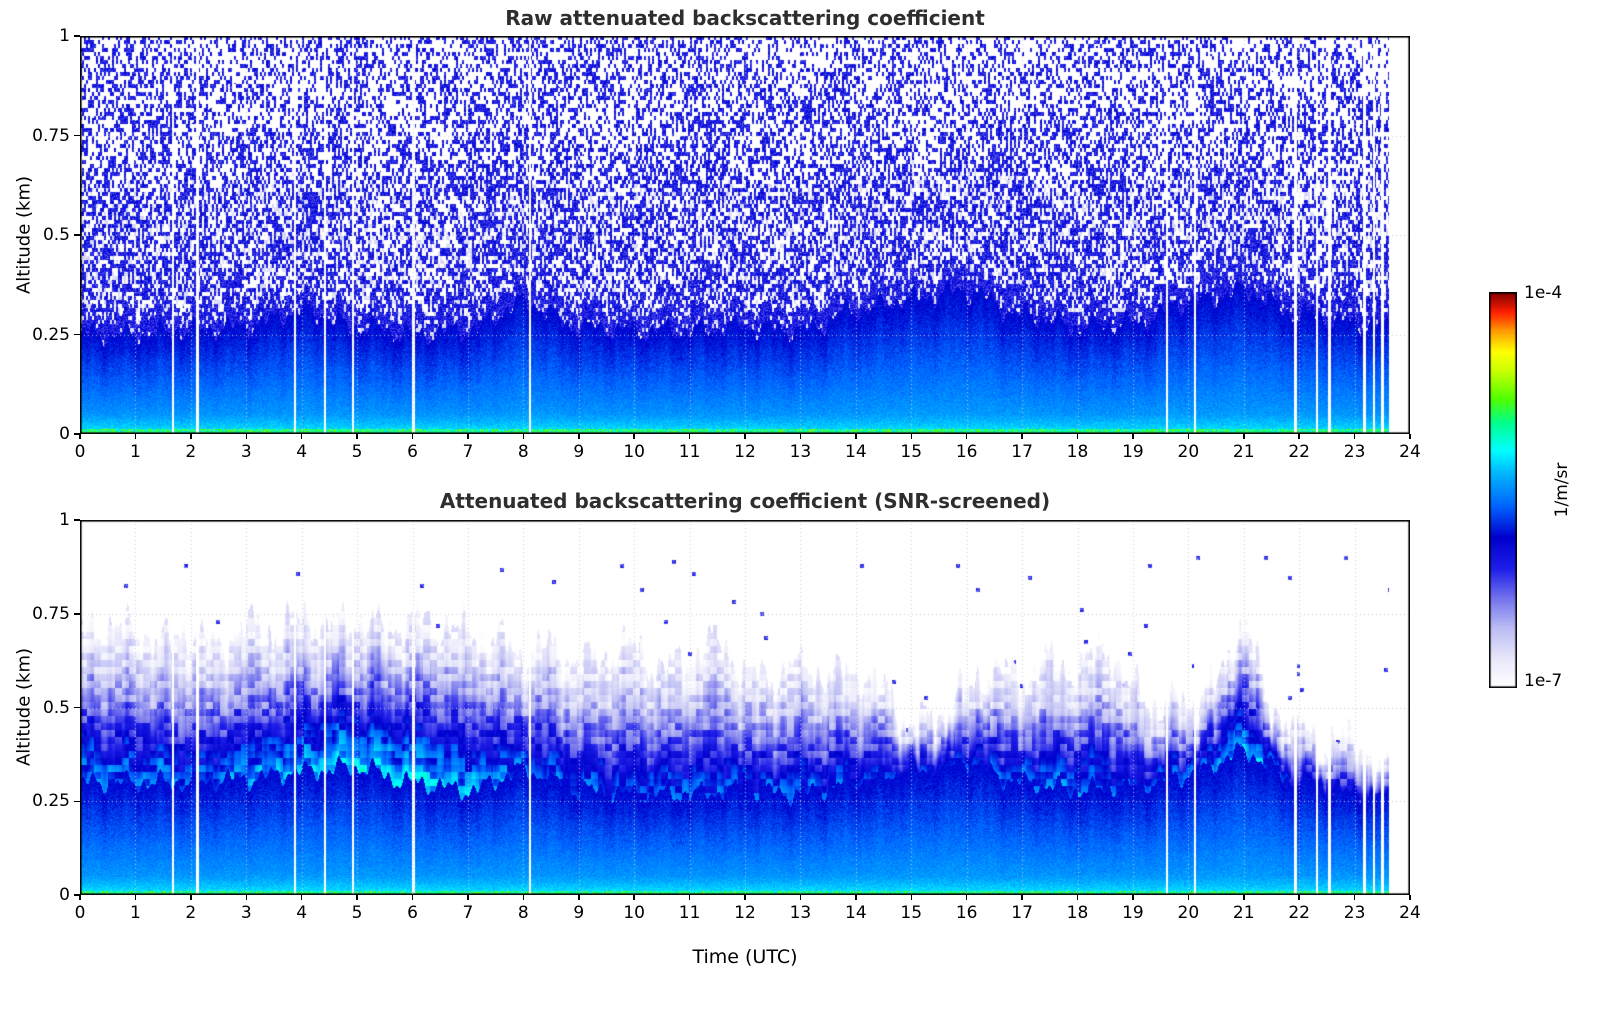 The height and width of the screenshot is (1020, 1621). What do you see at coordinates (24, 235) in the screenshot?
I see `panel1-y-axis-label: Altitude (km)` at bounding box center [24, 235].